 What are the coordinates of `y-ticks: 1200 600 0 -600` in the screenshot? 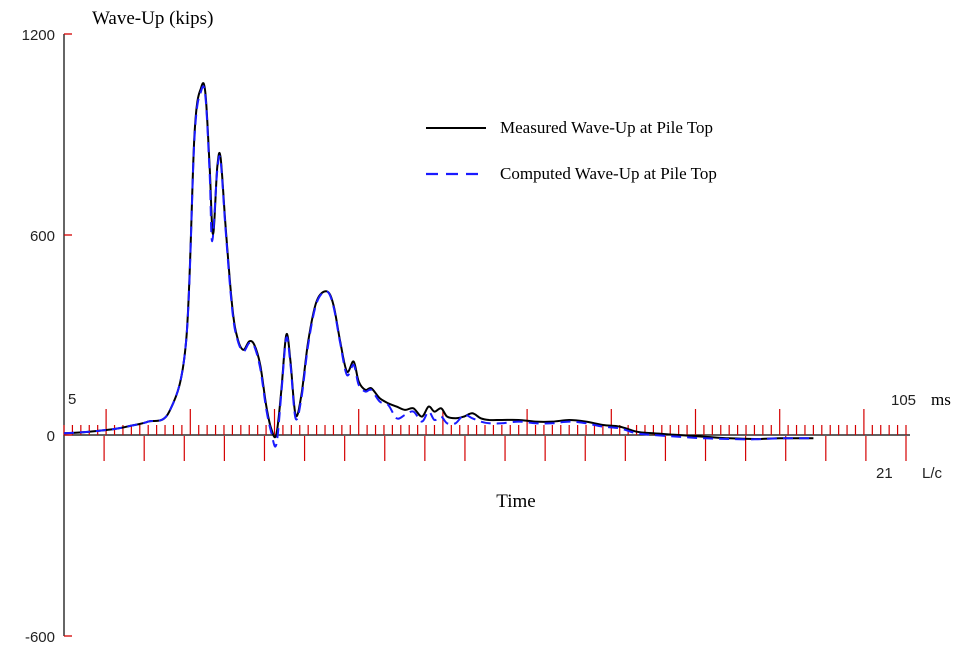 It's located at (47, 336).